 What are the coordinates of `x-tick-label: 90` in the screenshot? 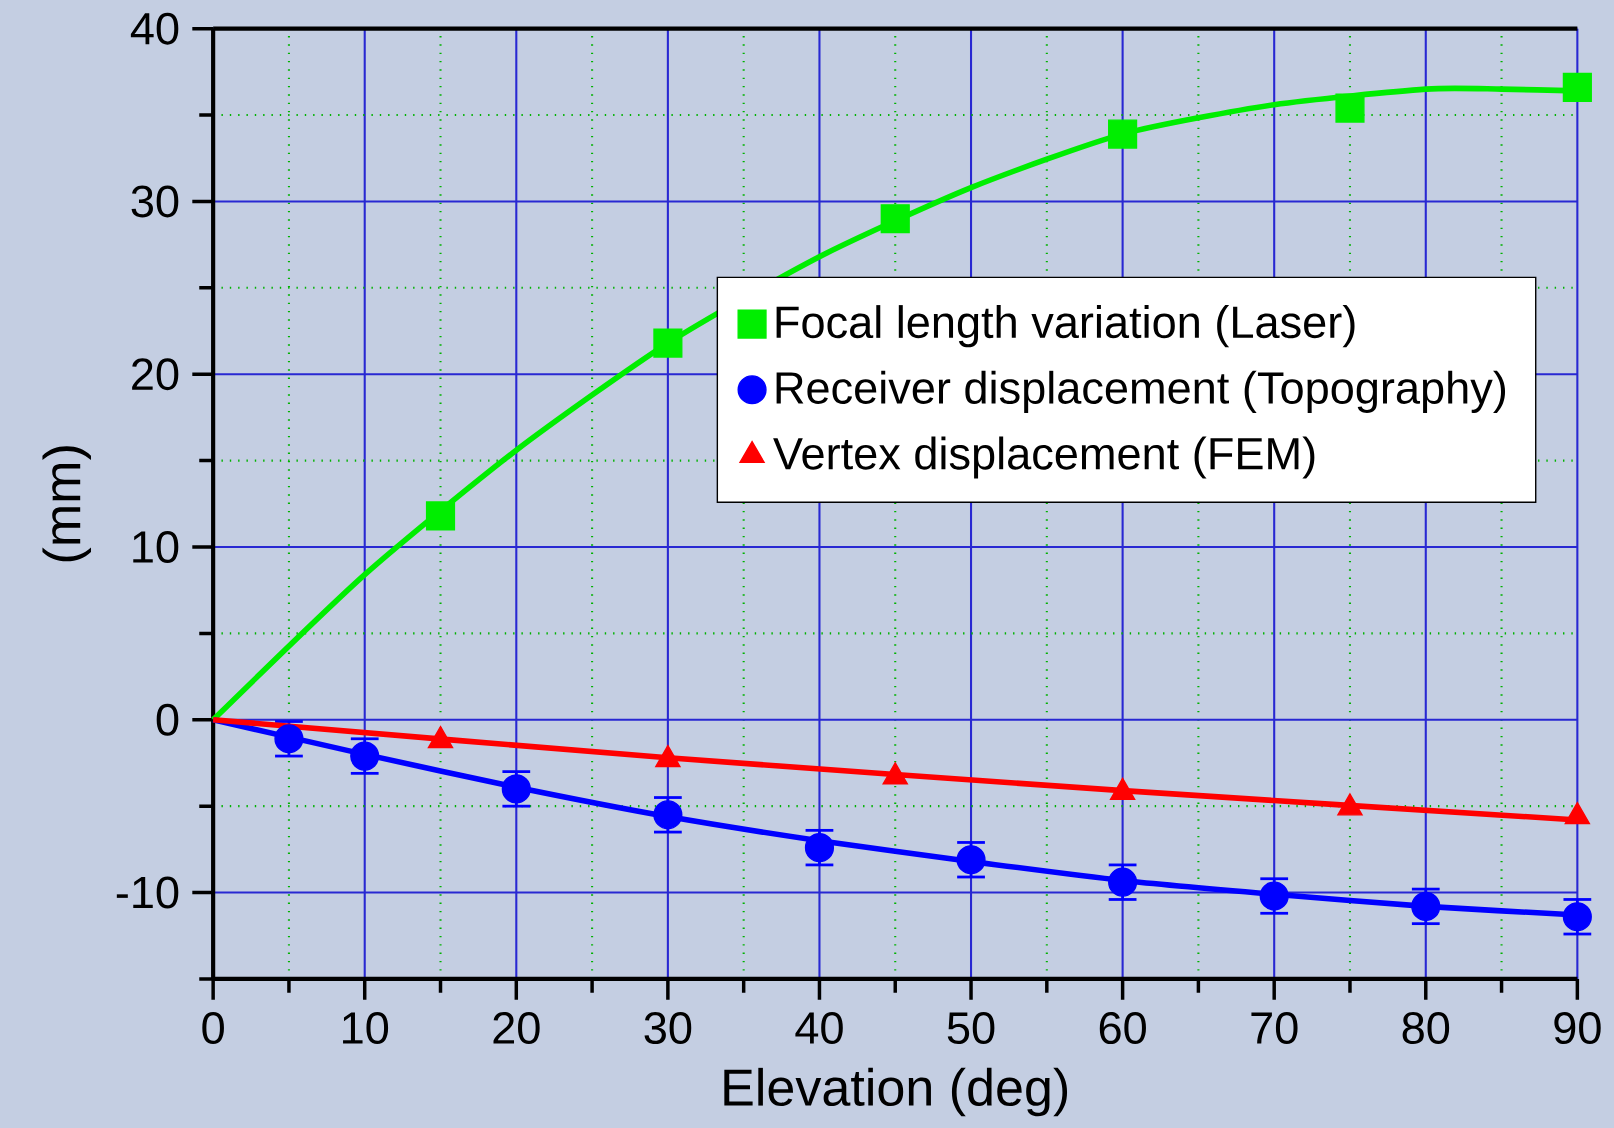 It's located at (1577, 1028).